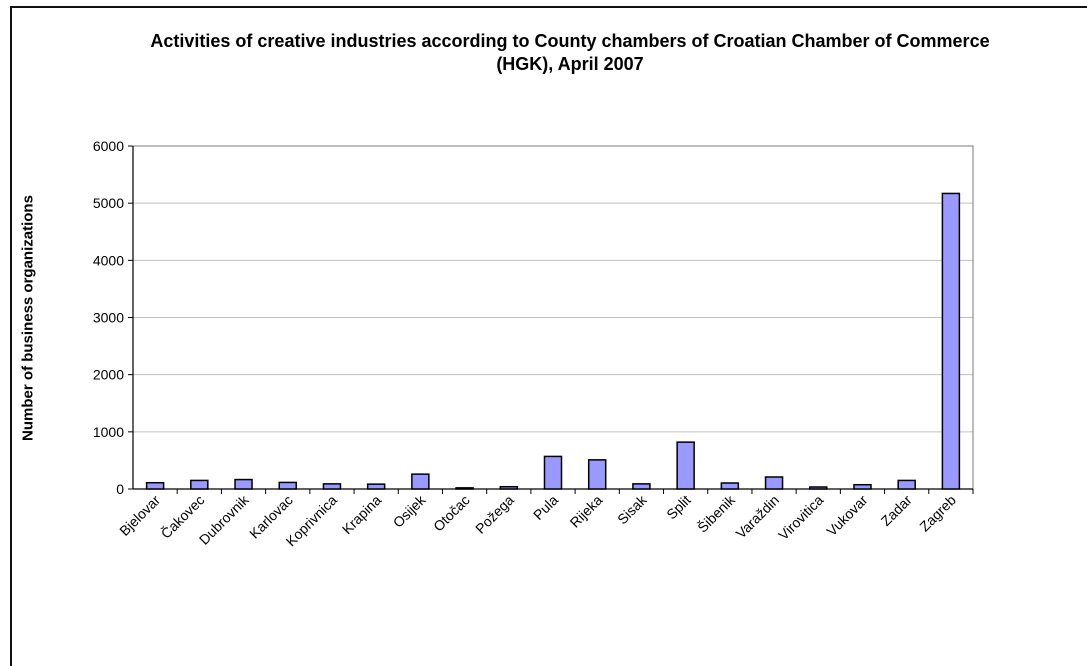  What do you see at coordinates (108, 375) in the screenshot?
I see `y-tick-label: 2000` at bounding box center [108, 375].